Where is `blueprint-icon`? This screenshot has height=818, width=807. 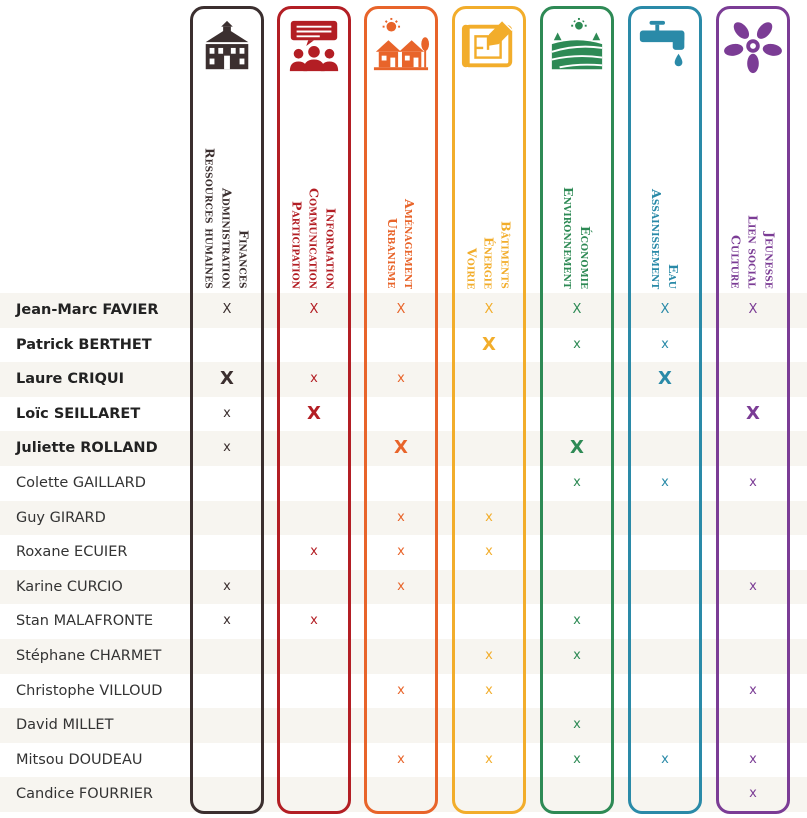 blueprint-icon is located at coordinates (489, 50).